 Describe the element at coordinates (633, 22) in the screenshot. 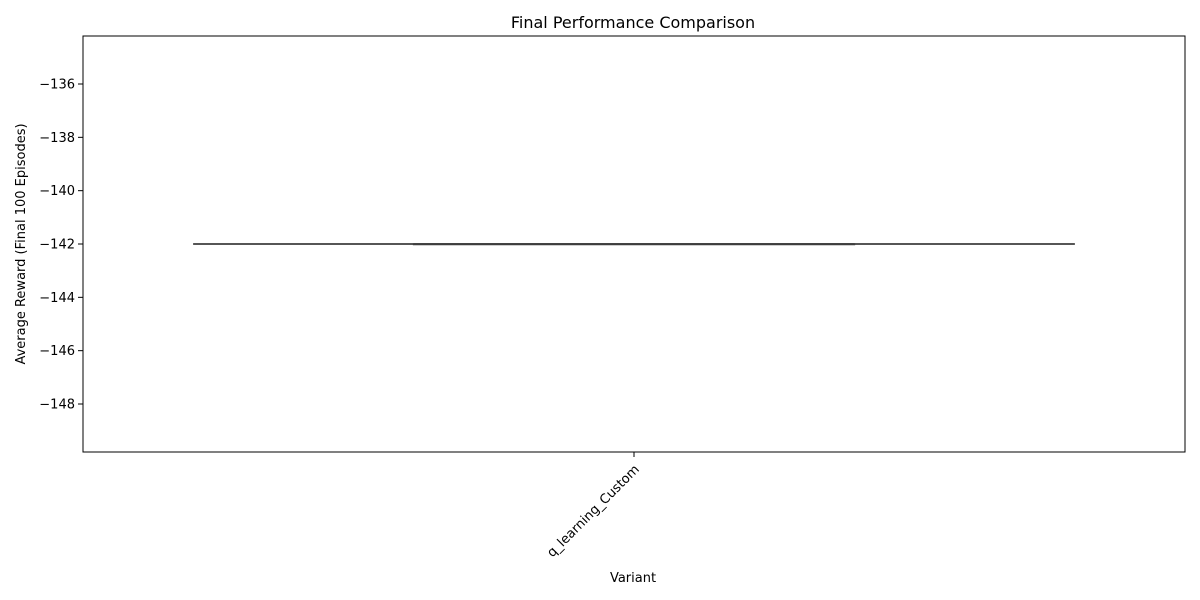

I see `chart-title: Final Performance Comparison` at that location.